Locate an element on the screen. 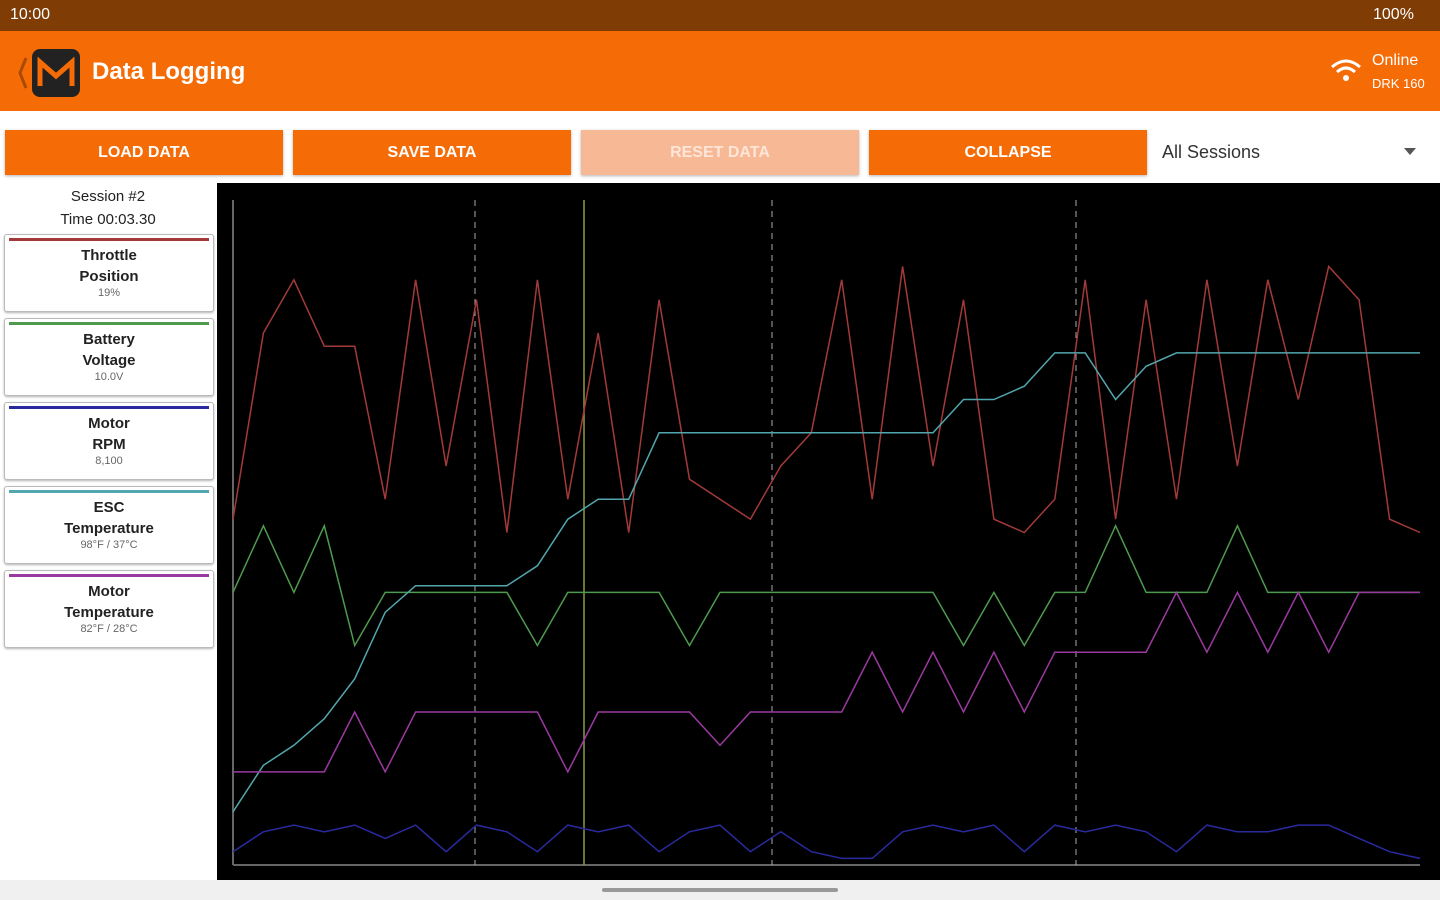  channel-card: Battery Voltage 10.0V is located at coordinates (109, 357).